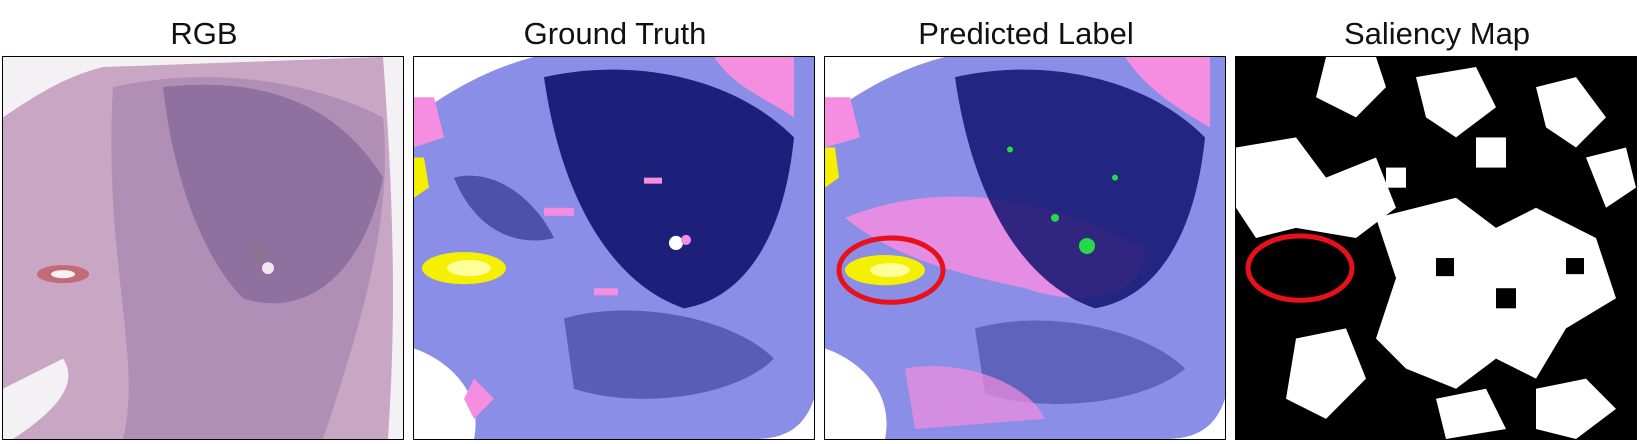 The height and width of the screenshot is (444, 1639). Describe the element at coordinates (1437, 33) in the screenshot. I see `panel-title: Saliency Map` at that location.